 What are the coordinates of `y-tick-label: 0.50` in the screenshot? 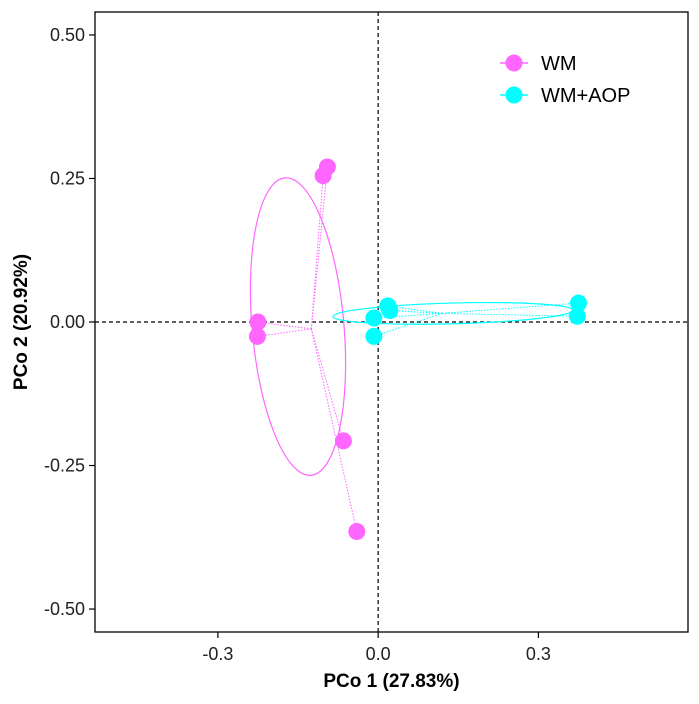 It's located at (67, 35).